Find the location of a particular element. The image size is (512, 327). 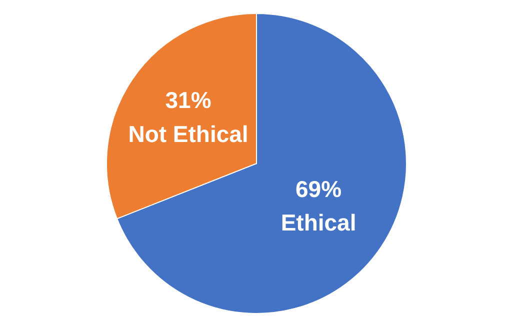

data-label: 31% is located at coordinates (188, 100).